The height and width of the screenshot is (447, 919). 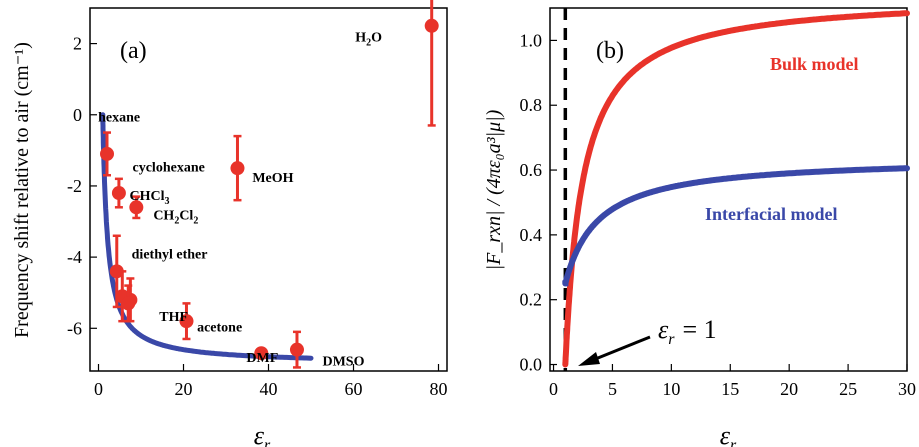 What do you see at coordinates (730, 389) in the screenshot?
I see `x-tick-label-b: 15` at bounding box center [730, 389].